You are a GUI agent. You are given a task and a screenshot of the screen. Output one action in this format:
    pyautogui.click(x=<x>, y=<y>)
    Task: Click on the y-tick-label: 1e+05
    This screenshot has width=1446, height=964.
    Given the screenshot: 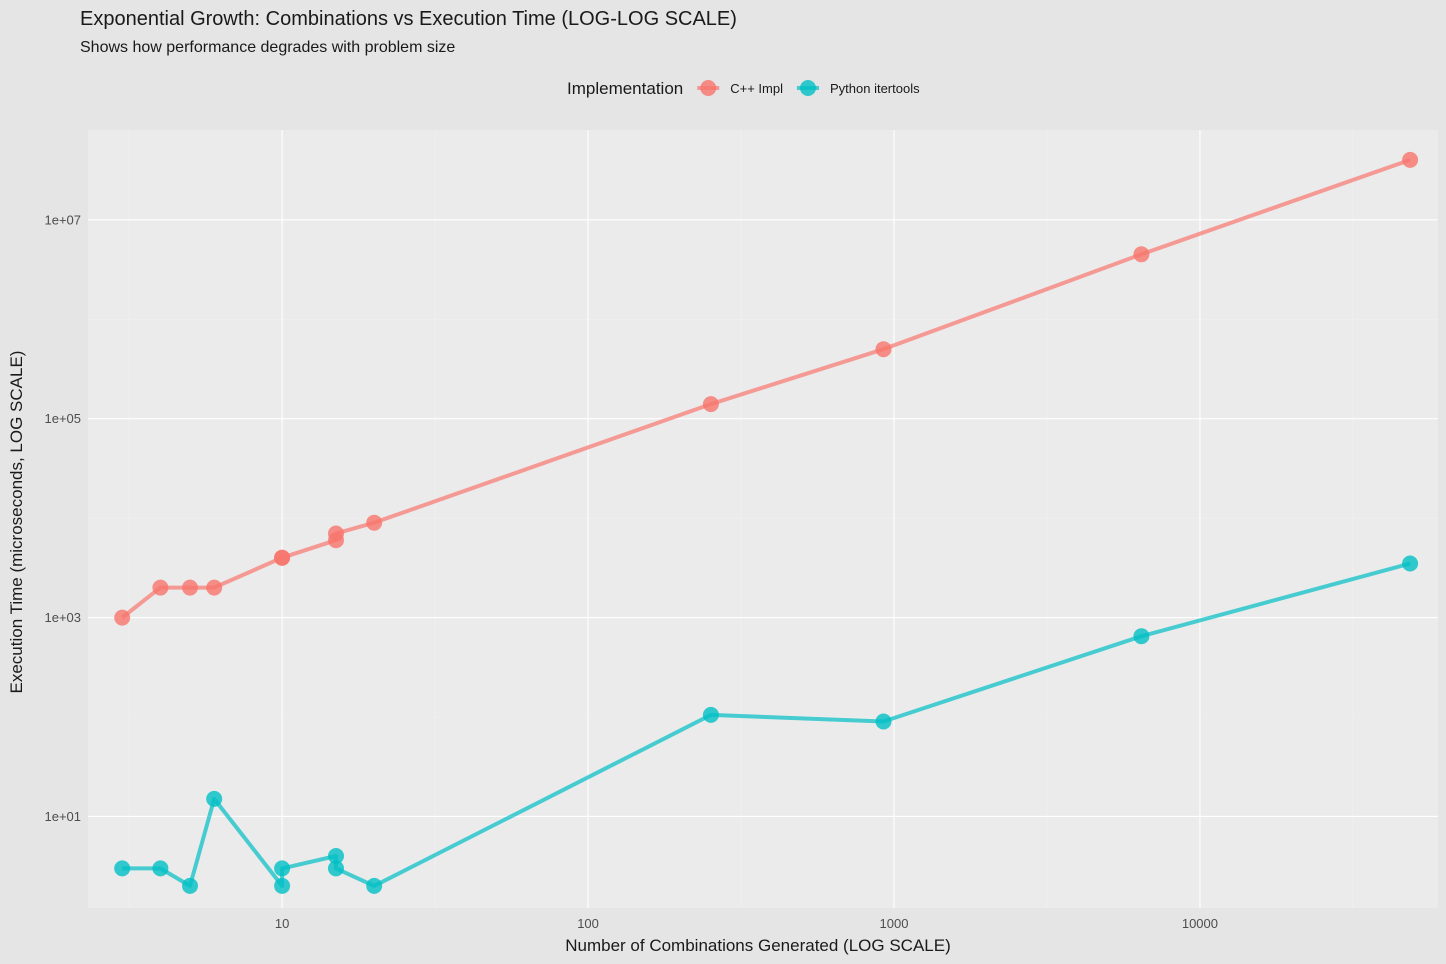 What is the action you would take?
    pyautogui.click(x=62, y=418)
    